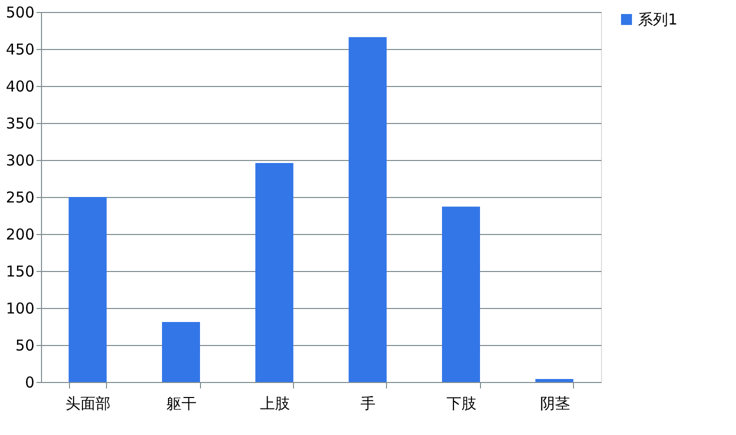  What do you see at coordinates (20, 123) in the screenshot?
I see `y-tick-label: 350` at bounding box center [20, 123].